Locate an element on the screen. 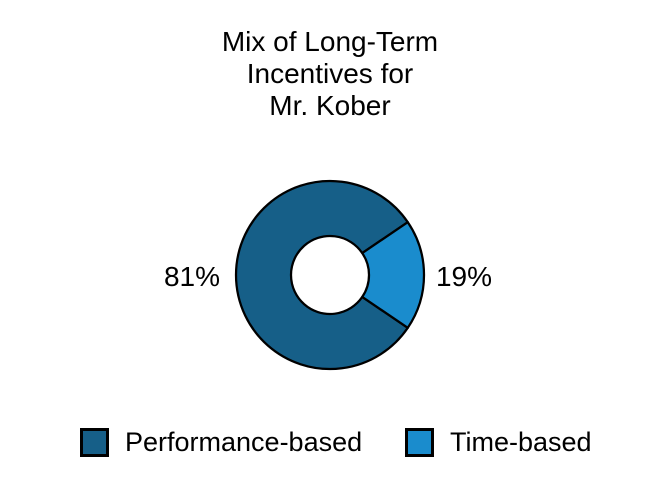 Image resolution: width=660 pixels, height=500 pixels. chart-title-line-2: Incentives for is located at coordinates (330, 73).